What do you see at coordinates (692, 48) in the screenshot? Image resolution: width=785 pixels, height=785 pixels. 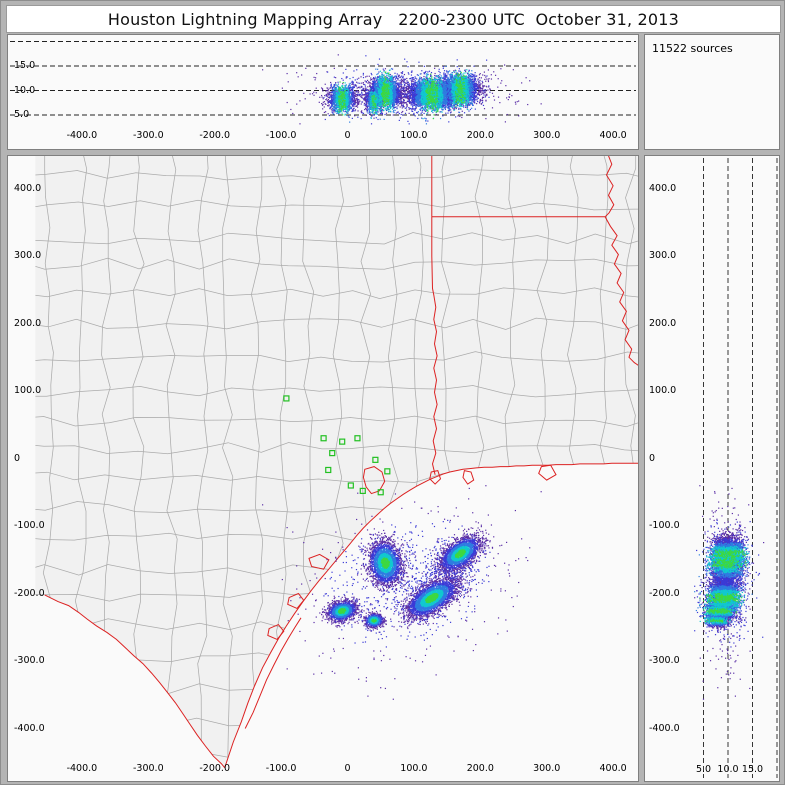 I see `sources-count-label: 11522 sources` at bounding box center [692, 48].